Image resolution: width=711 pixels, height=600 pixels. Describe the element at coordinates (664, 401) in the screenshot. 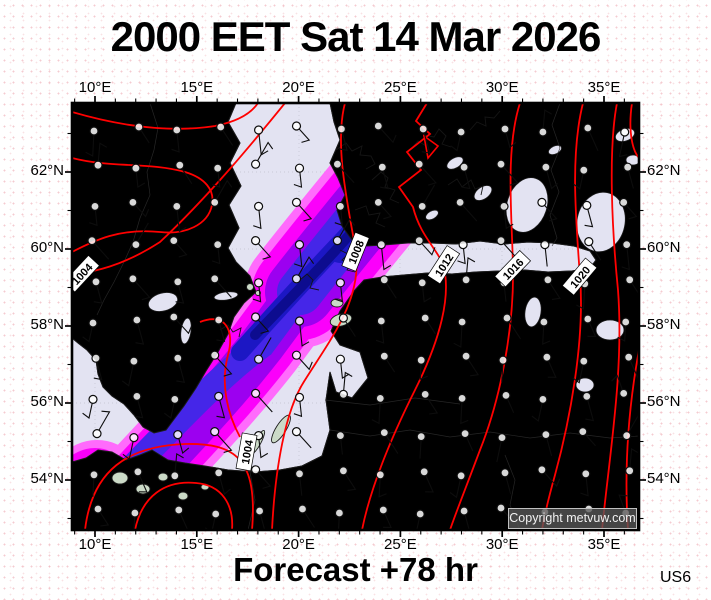

I see `lat-label-right: 56°N` at that location.